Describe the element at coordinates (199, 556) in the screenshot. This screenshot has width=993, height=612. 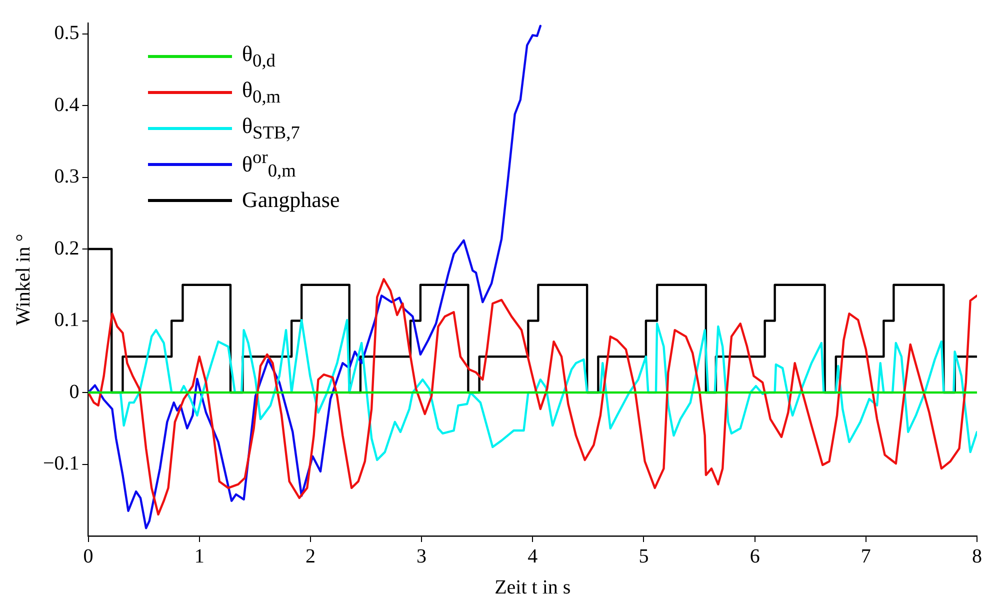
I see `x-tick-label: 1` at that location.